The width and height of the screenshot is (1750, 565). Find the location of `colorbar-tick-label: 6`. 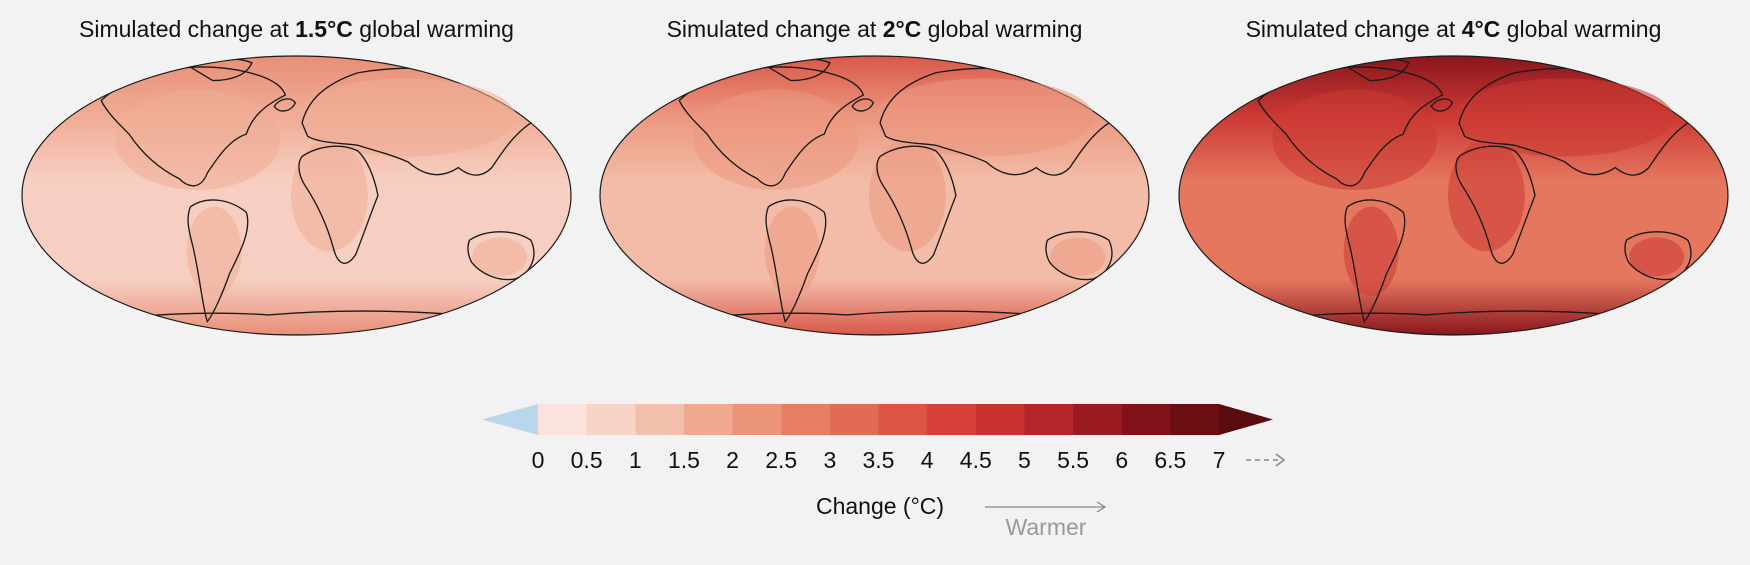

colorbar-tick-label: 6 is located at coordinates (1121, 460).